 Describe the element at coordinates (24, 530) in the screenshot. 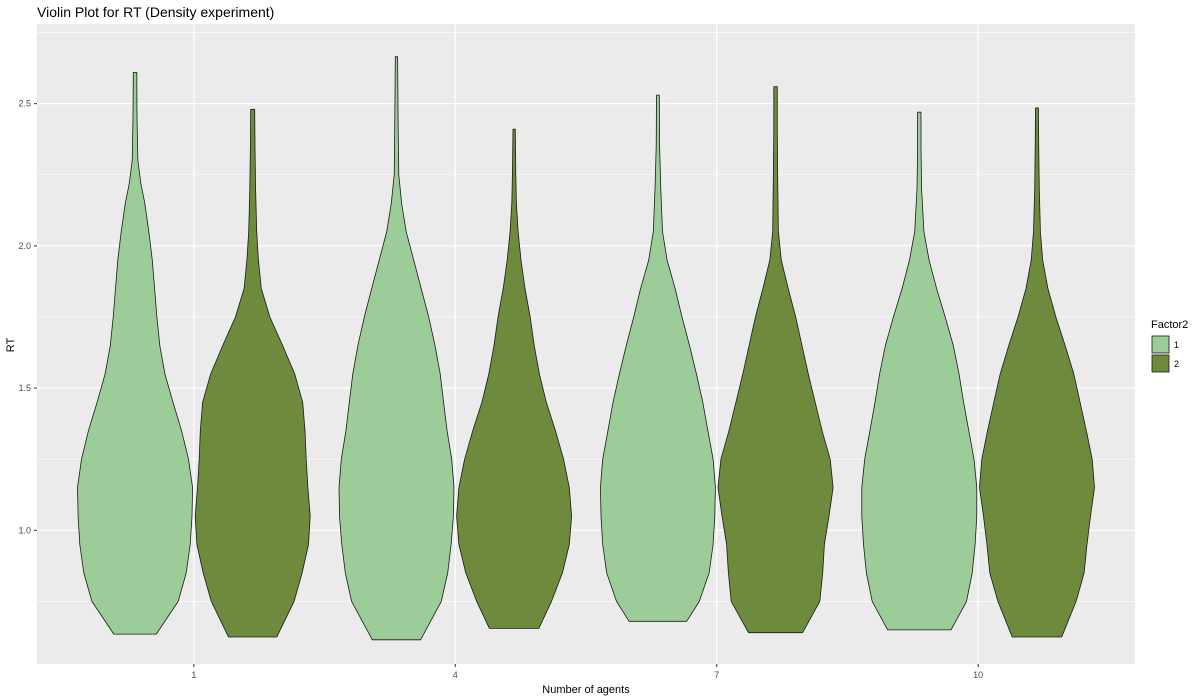

I see `y-tick-label: 1.0` at that location.